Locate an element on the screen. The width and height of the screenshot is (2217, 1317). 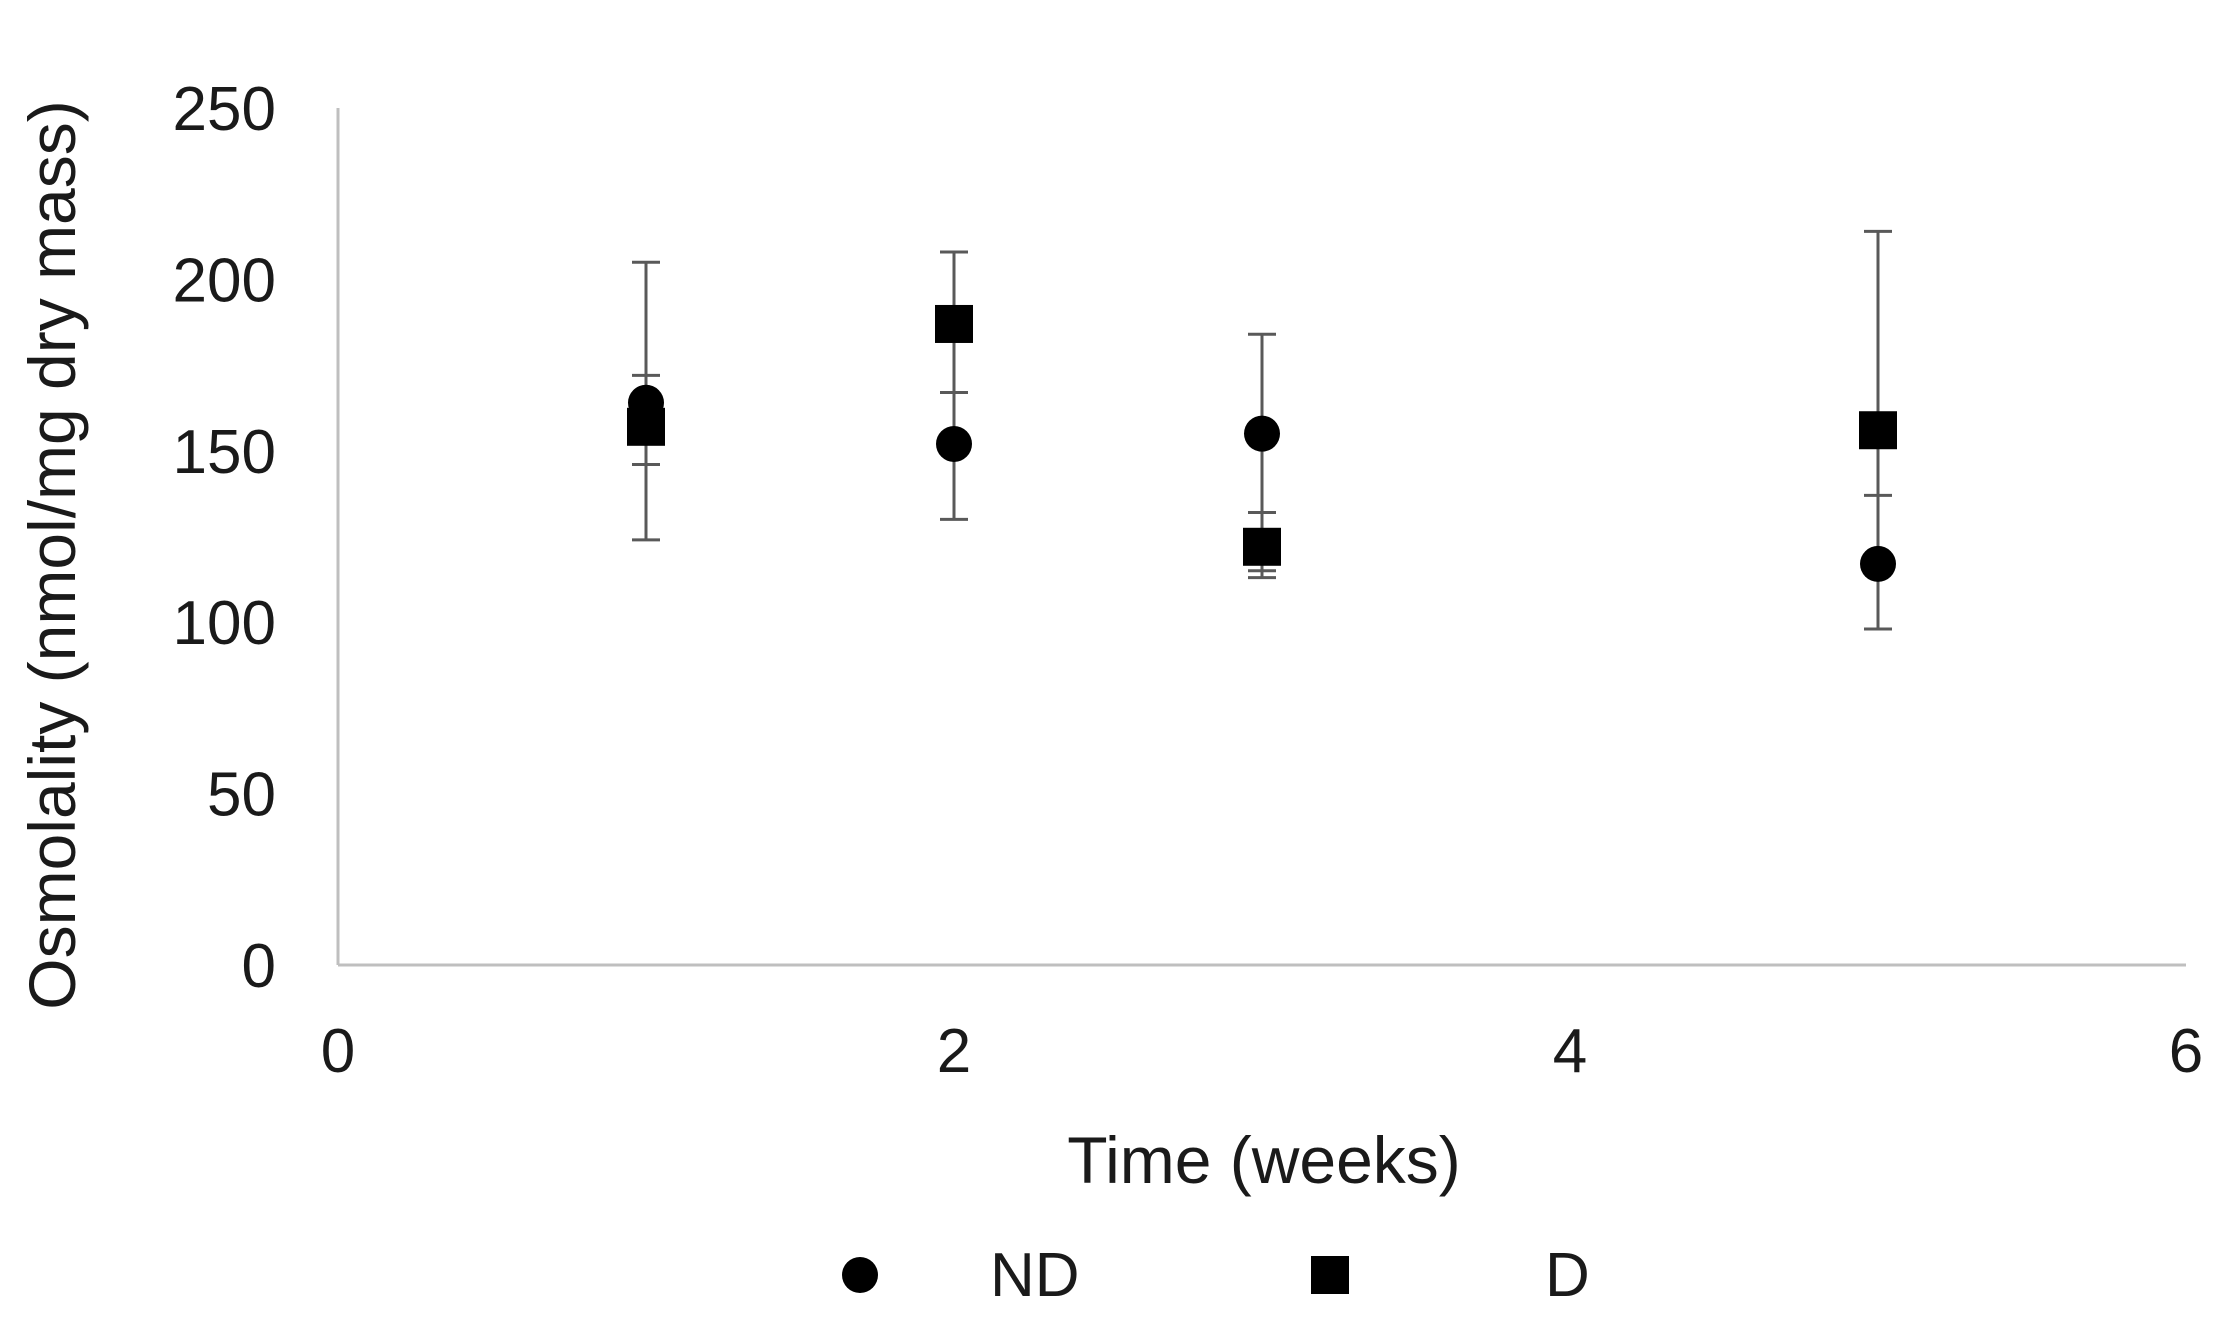
legend-label-nd: ND is located at coordinates (1035, 1275).